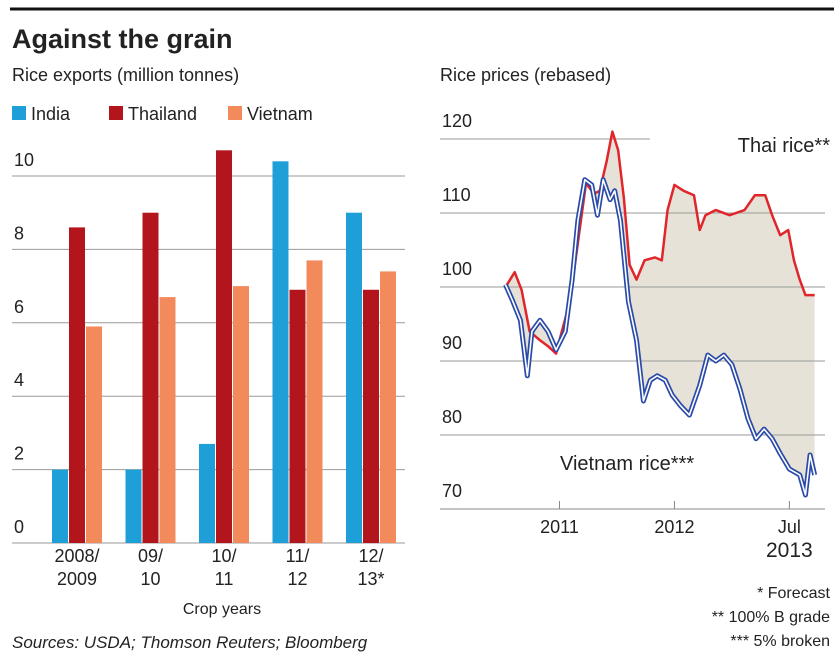  I want to click on series-label: Thai rice**, so click(784, 146).